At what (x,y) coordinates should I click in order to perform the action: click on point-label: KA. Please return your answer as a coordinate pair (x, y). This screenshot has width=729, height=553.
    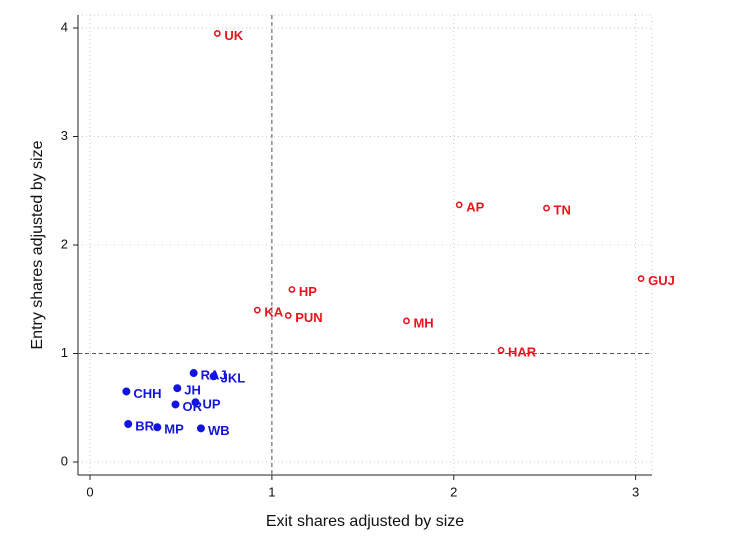
    Looking at the image, I should click on (273, 312).